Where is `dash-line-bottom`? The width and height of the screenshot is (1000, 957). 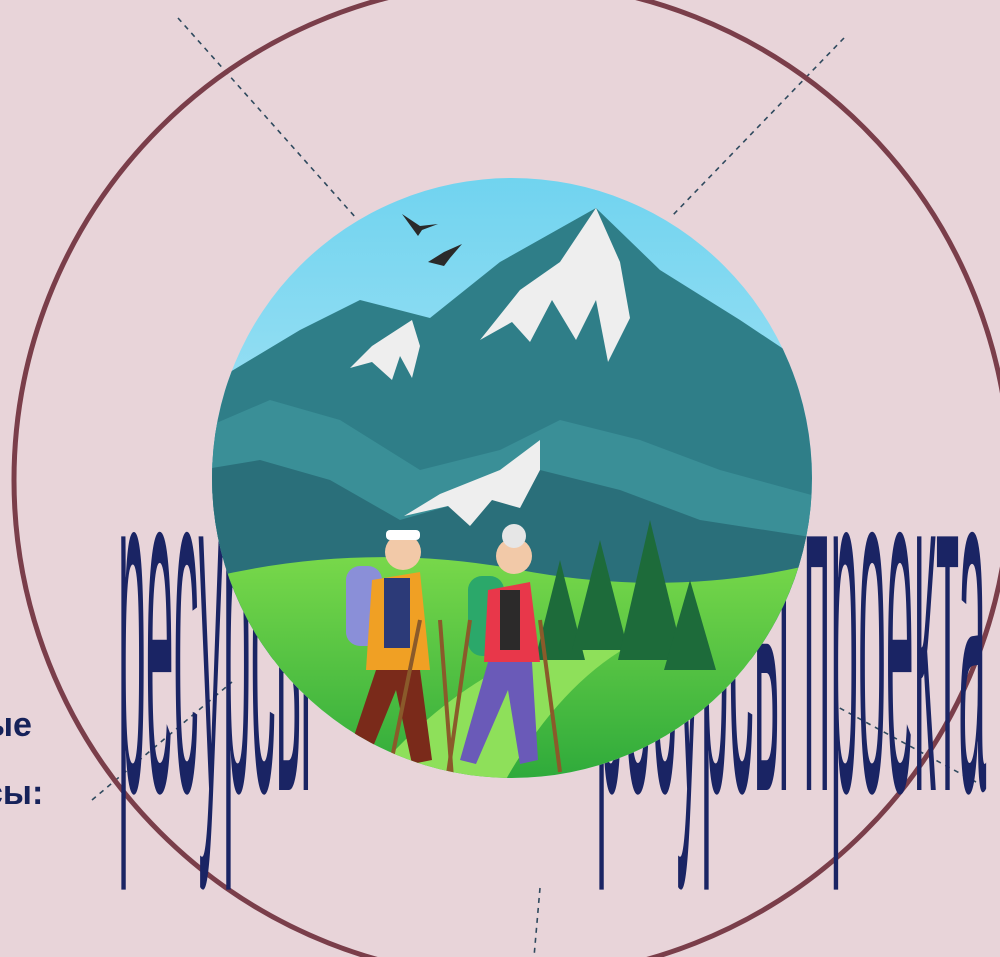 dash-line-bottom is located at coordinates (537, 922).